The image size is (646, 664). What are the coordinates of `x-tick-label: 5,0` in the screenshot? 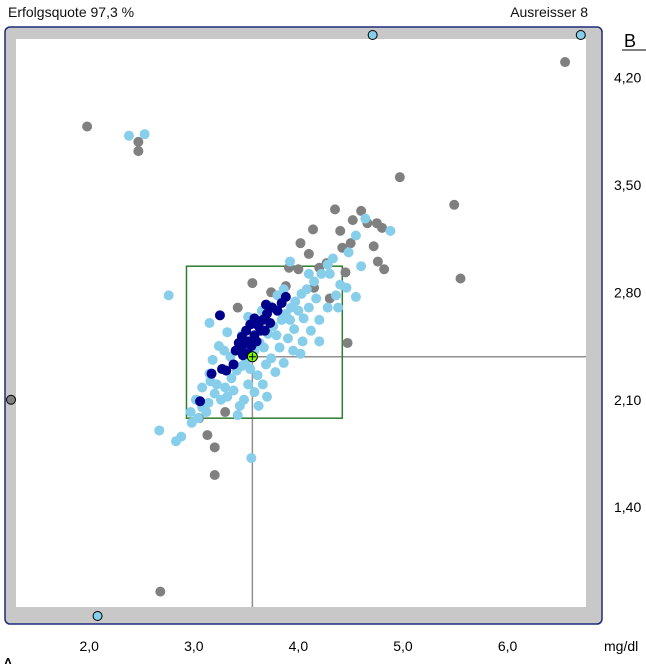 It's located at (403, 646).